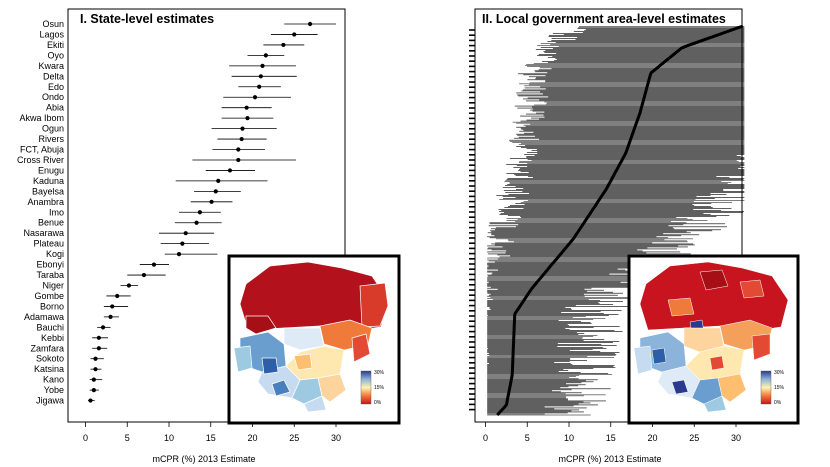  What do you see at coordinates (53, 24) in the screenshot?
I see `state-label: Osun` at bounding box center [53, 24].